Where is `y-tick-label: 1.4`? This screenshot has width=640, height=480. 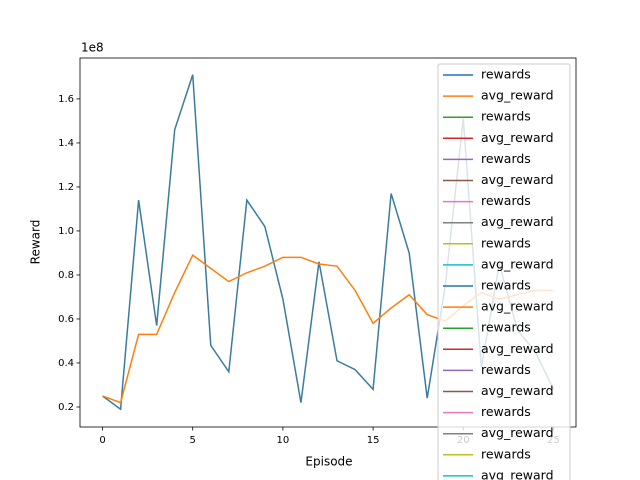
y-tick-label: 1.4 is located at coordinates (66, 143).